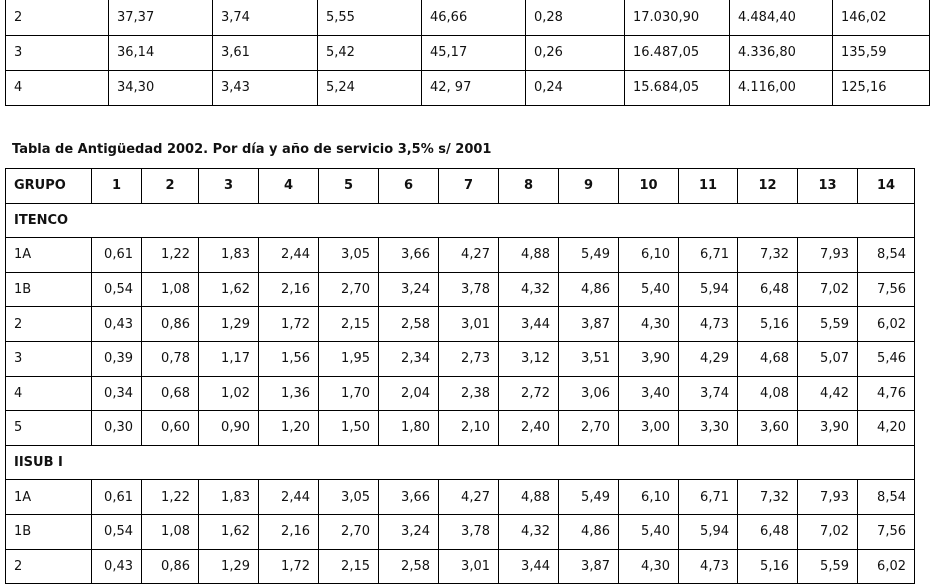 Image resolution: width=932 pixels, height=587 pixels. Describe the element at coordinates (48, 358) in the screenshot. I see `row-label: 3` at that location.